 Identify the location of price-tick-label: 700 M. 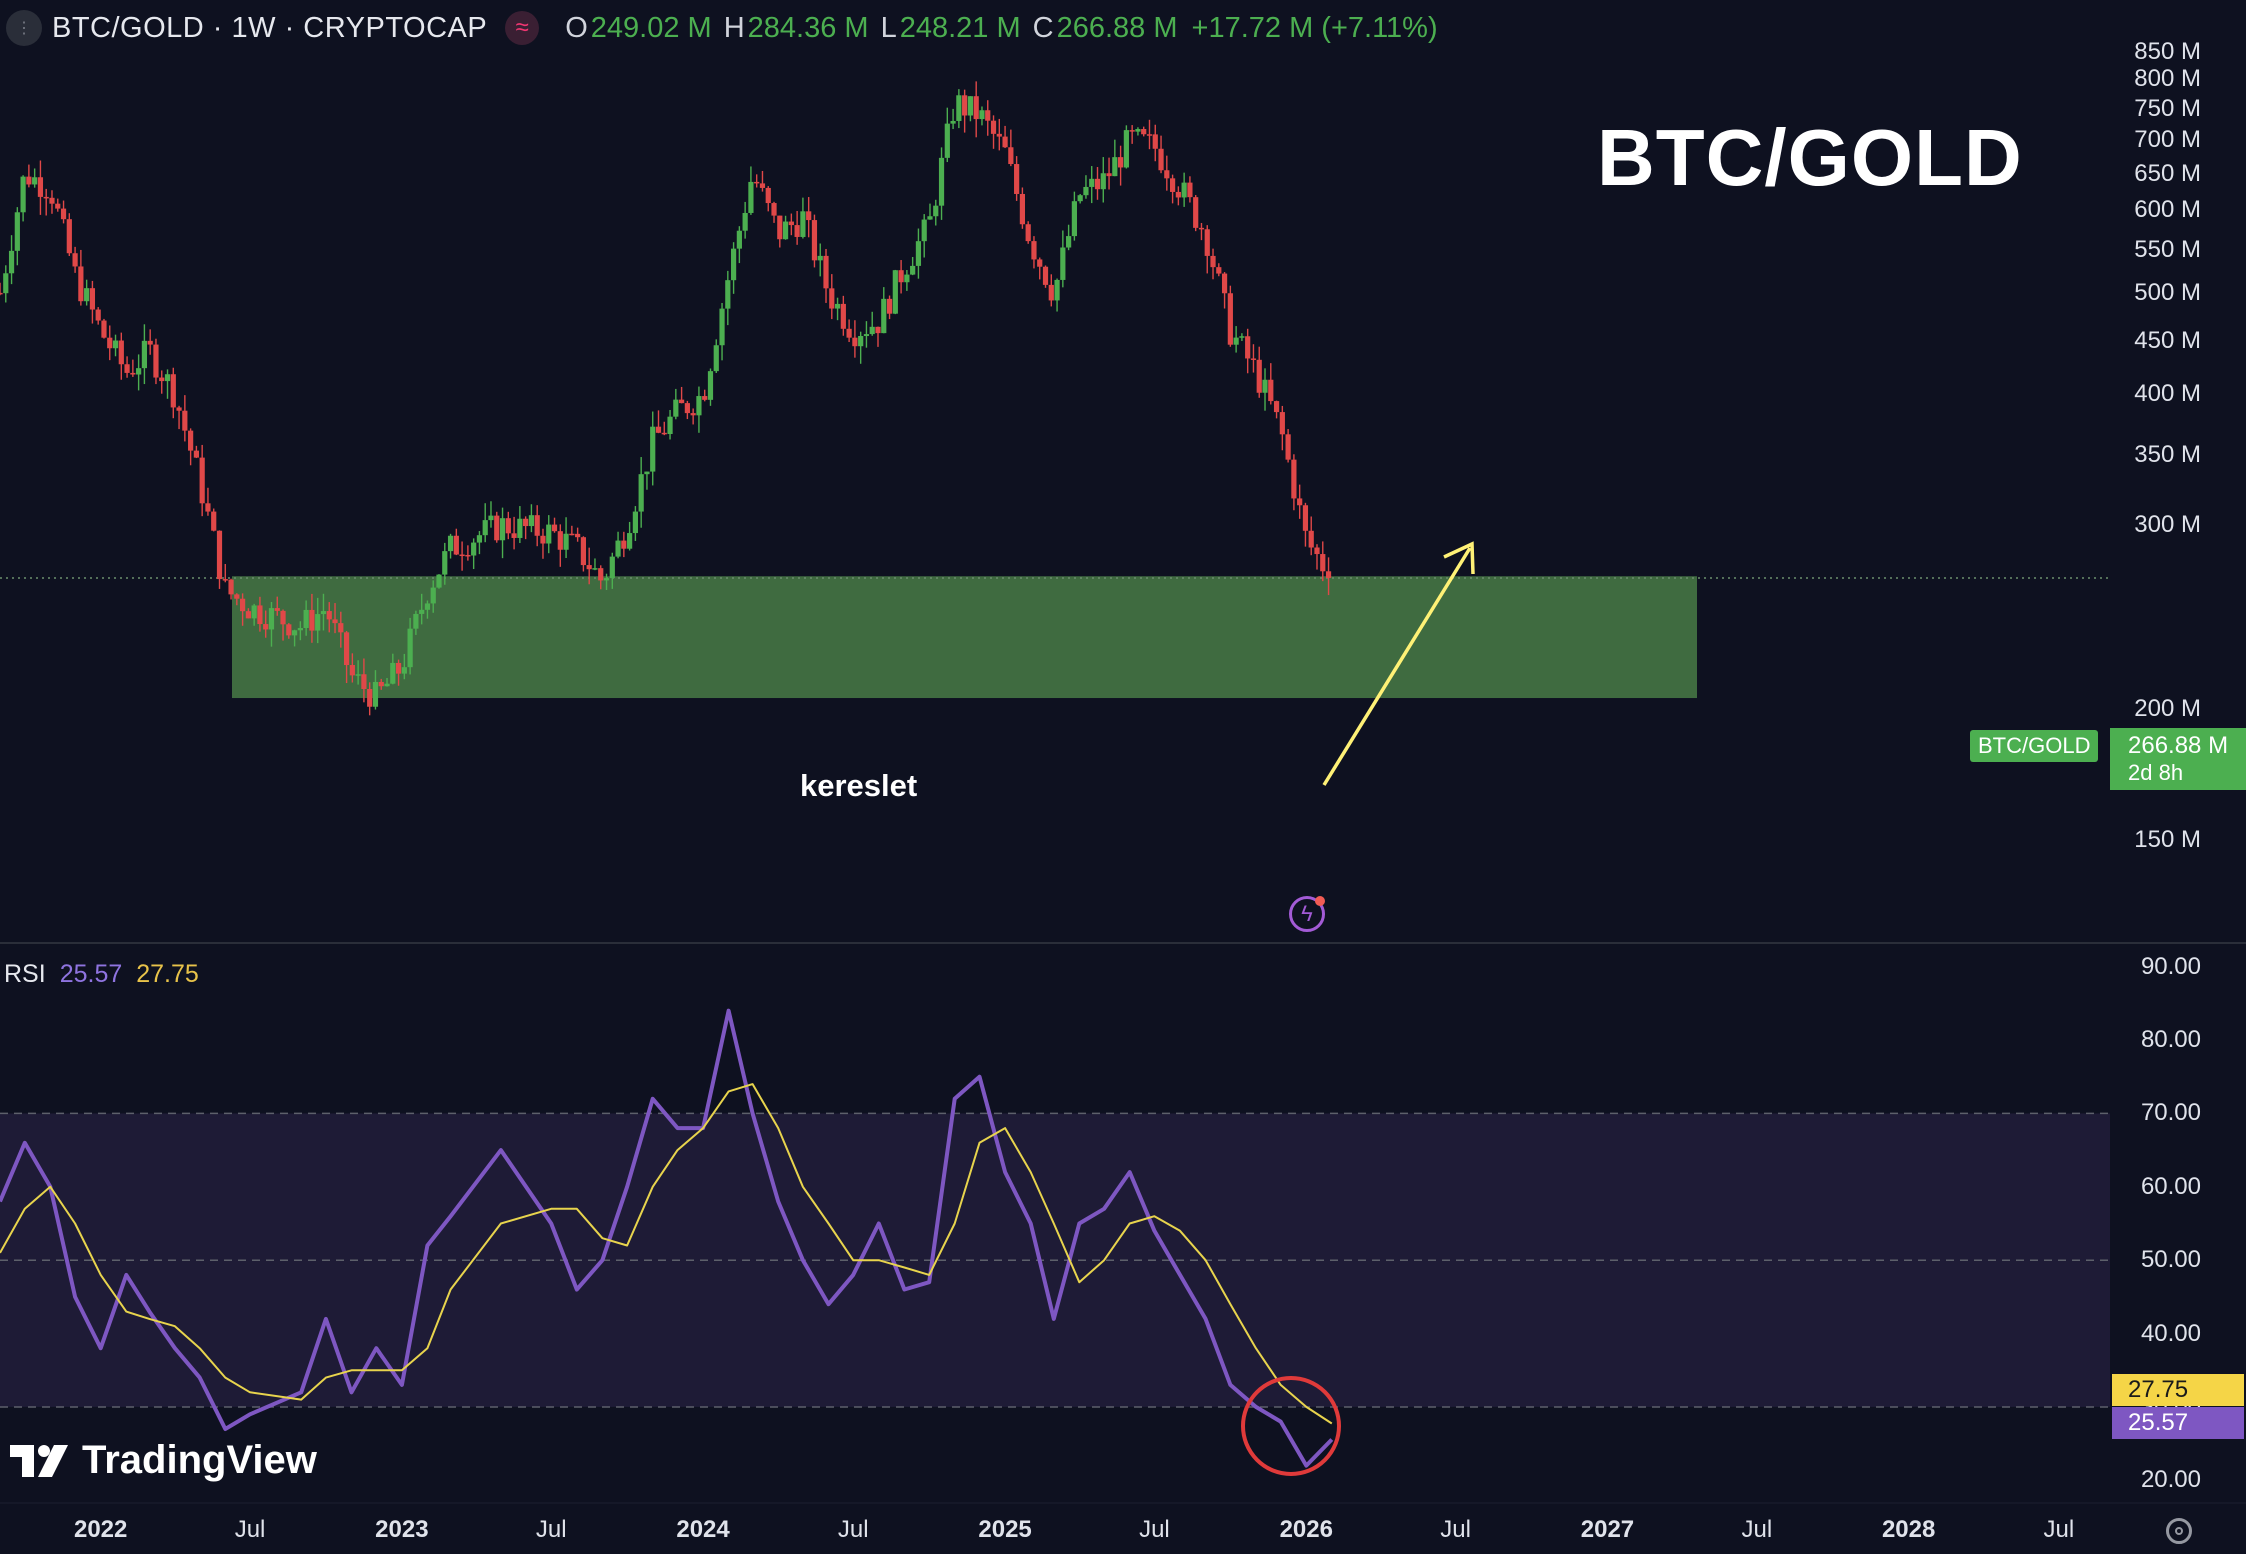
(2167, 139).